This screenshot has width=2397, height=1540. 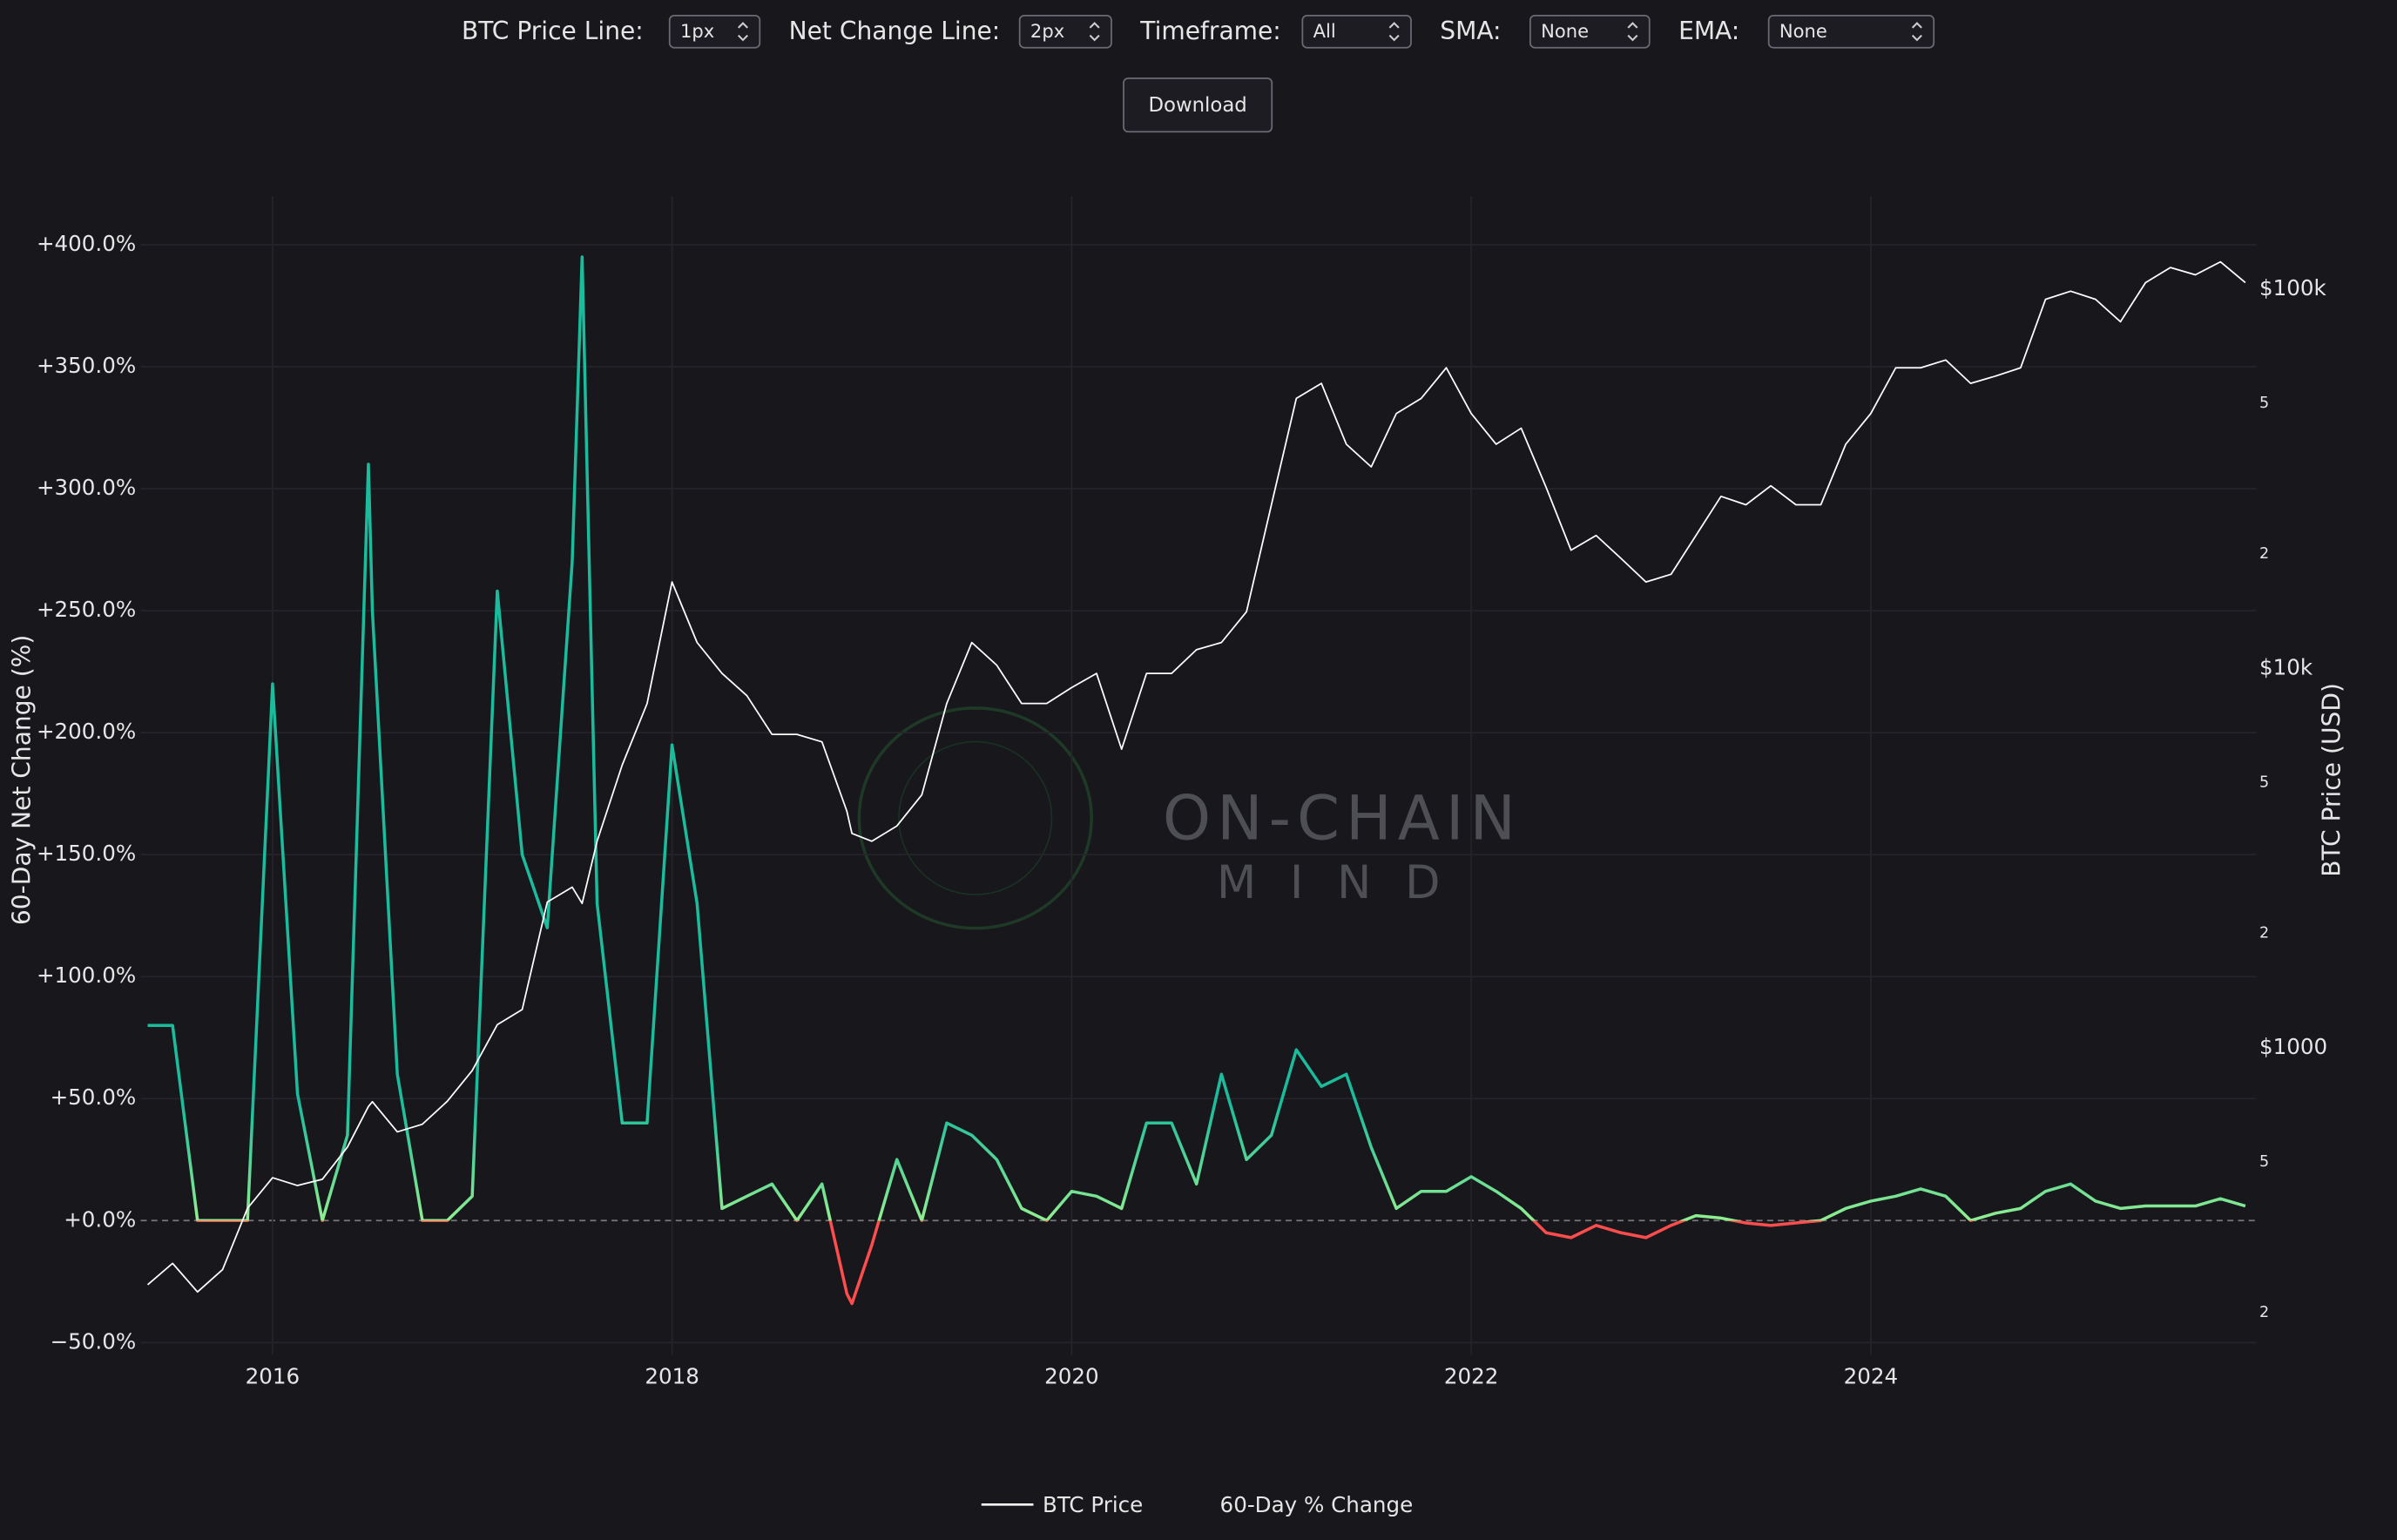 What do you see at coordinates (2331, 780) in the screenshot?
I see `y2-axis-title: BTC Price (USD)` at bounding box center [2331, 780].